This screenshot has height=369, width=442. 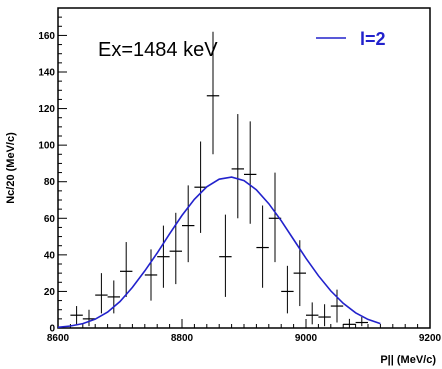 I want to click on y-tick-label: 120, so click(x=46, y=109).